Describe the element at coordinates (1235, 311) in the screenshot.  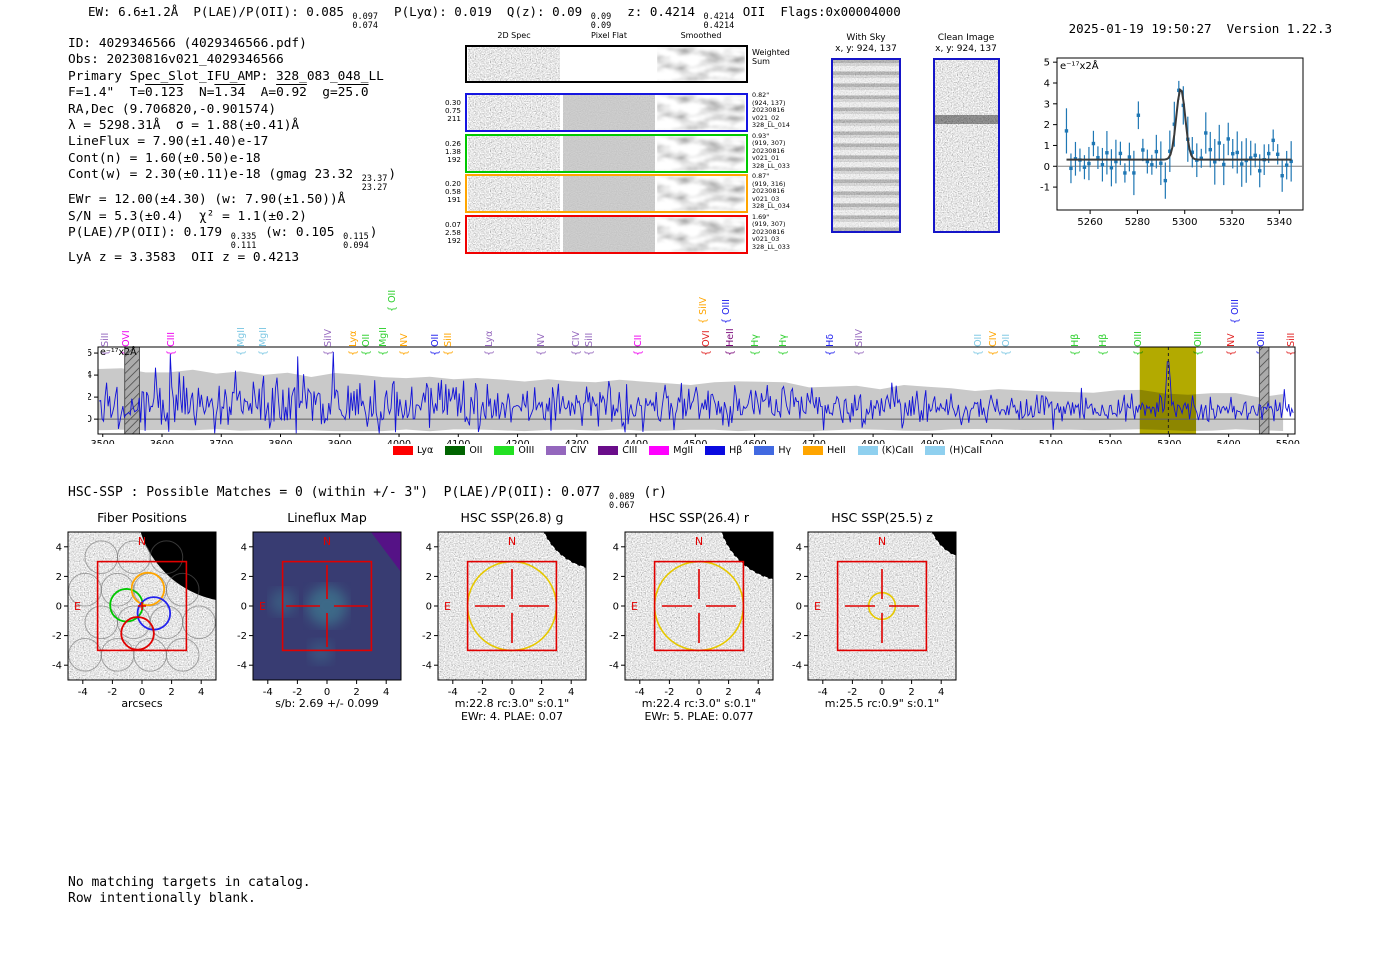
I see `emission-line-label: { OIII` at that location.